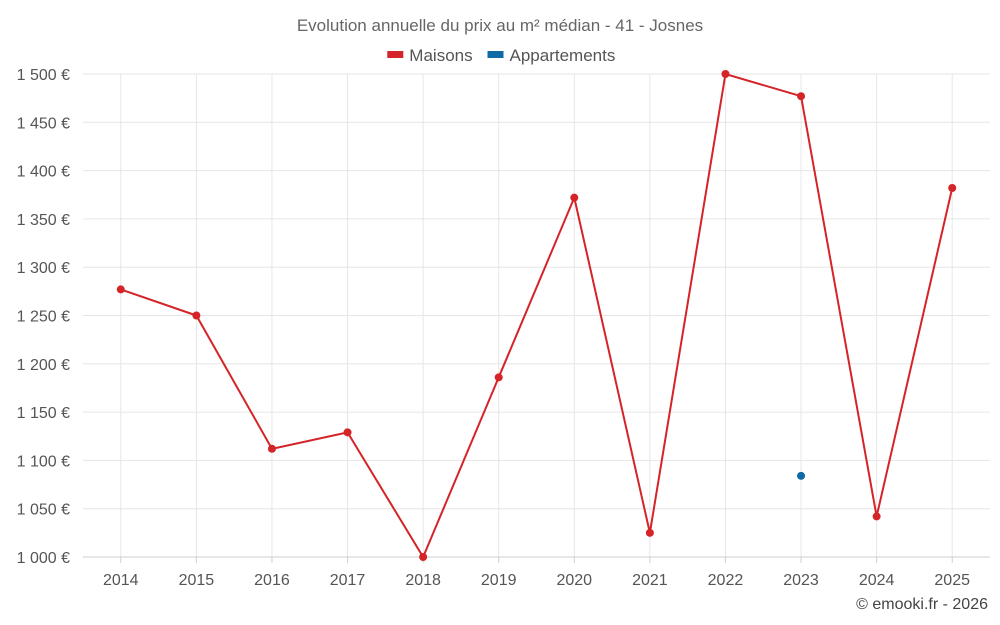 The image size is (1000, 625). I want to click on y-tick-label: 1 100 €, so click(43, 461).